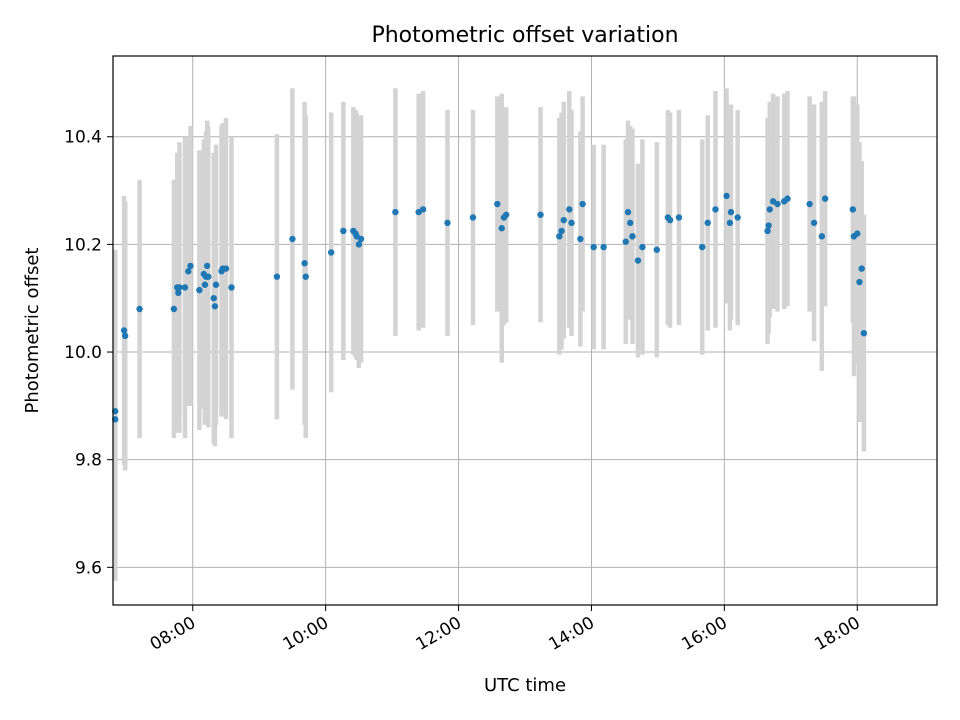 Image resolution: width=960 pixels, height=720 pixels. Describe the element at coordinates (572, 634) in the screenshot. I see `x-tick-label: 14:00` at that location.